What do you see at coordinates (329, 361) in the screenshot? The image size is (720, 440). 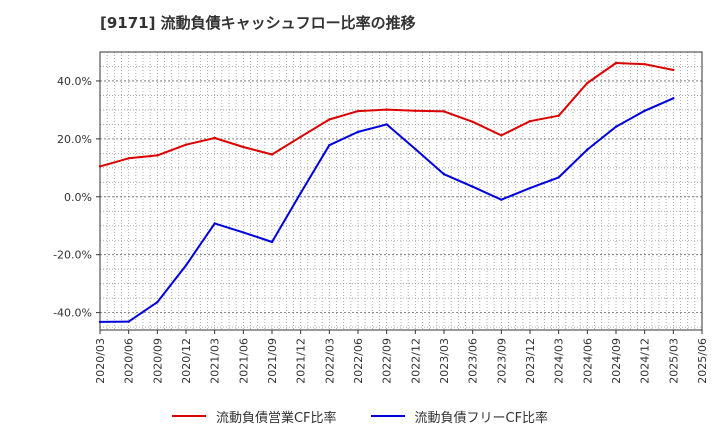 I see `x-tick-label: 2022/03` at bounding box center [329, 361].